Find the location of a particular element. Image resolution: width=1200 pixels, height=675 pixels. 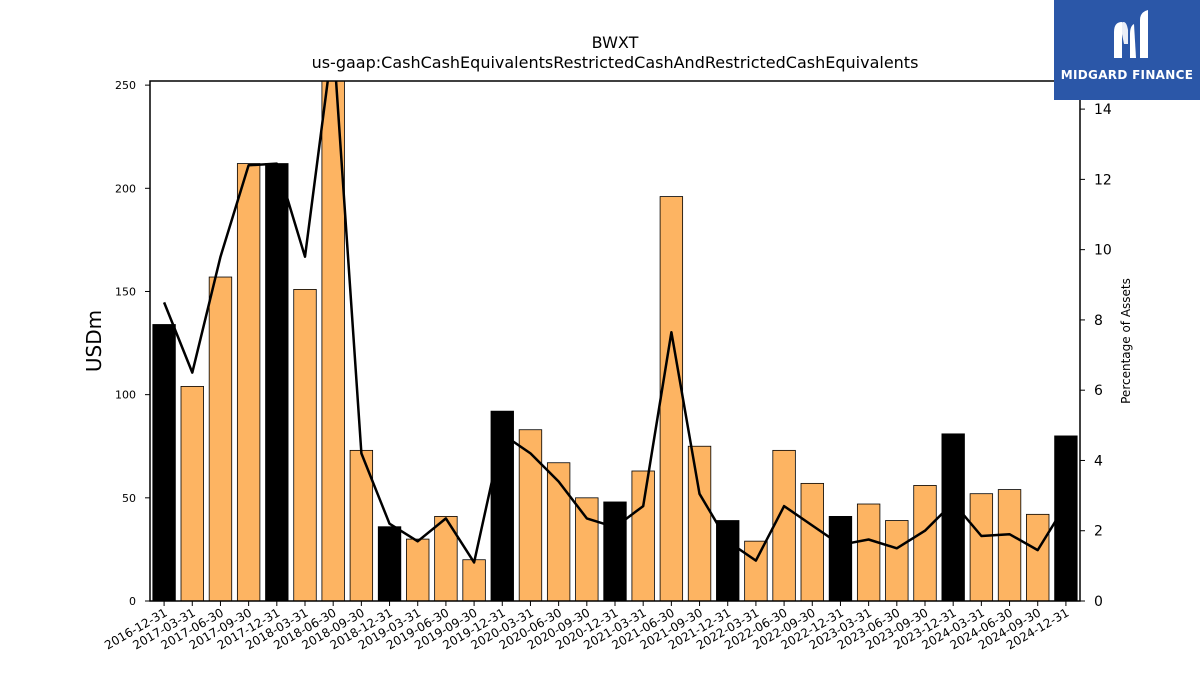

chart-title: BWXT is located at coordinates (615, 42).